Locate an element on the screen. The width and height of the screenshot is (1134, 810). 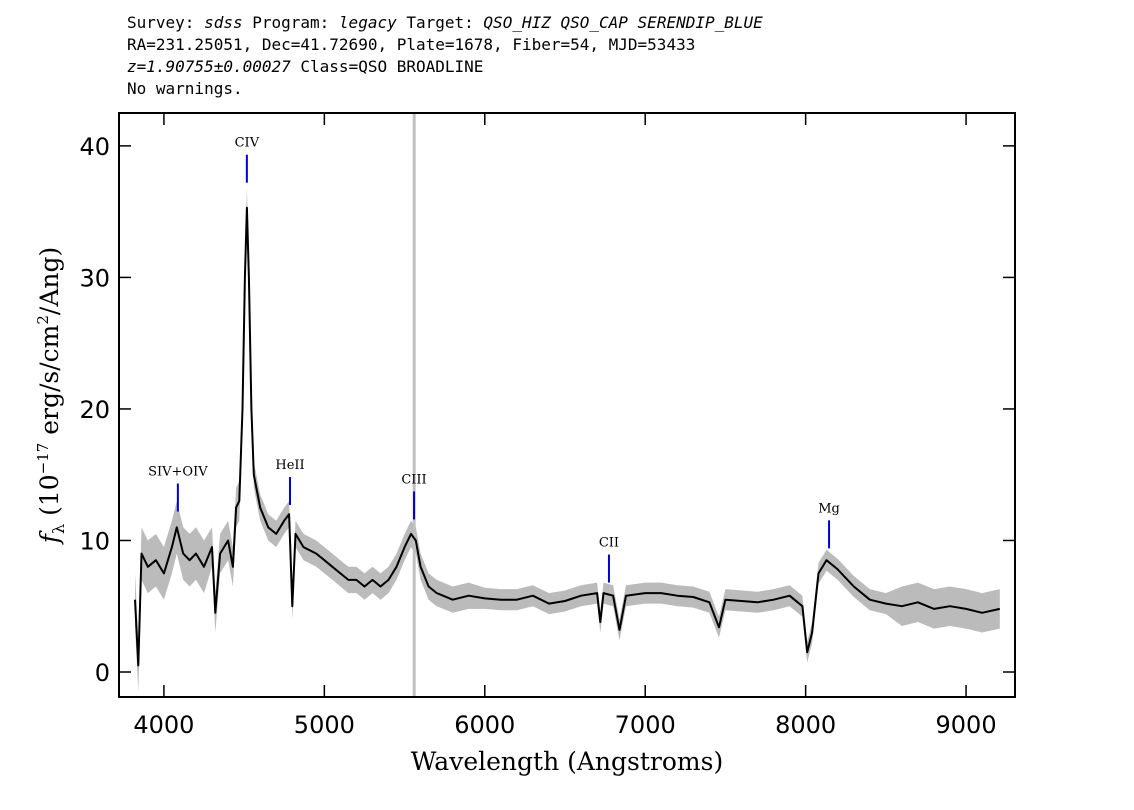
line-label: CIII is located at coordinates (413, 479).